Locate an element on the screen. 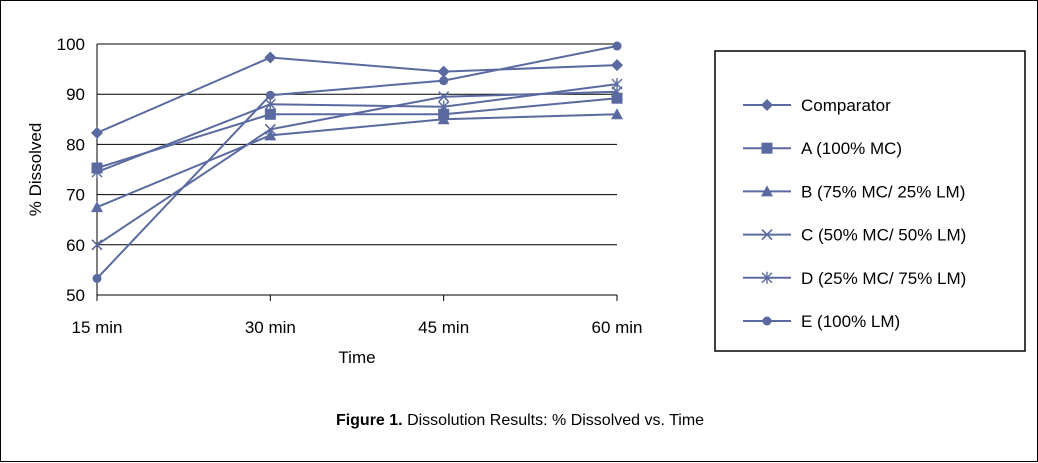  y-tick-label: 70 is located at coordinates (75, 195).